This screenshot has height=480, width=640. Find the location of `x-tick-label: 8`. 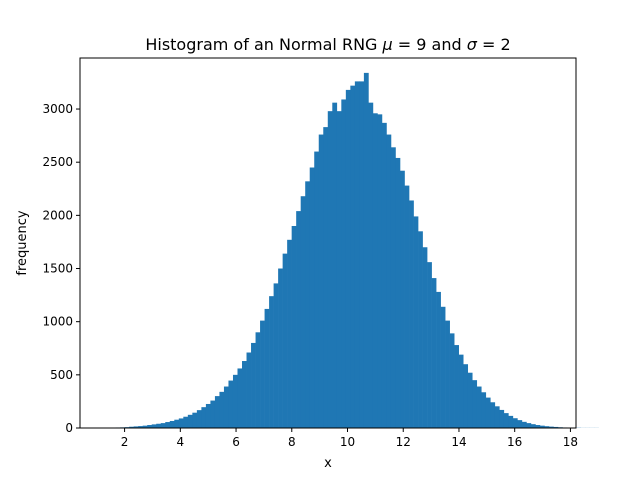

x-tick-label: 8 is located at coordinates (292, 442).